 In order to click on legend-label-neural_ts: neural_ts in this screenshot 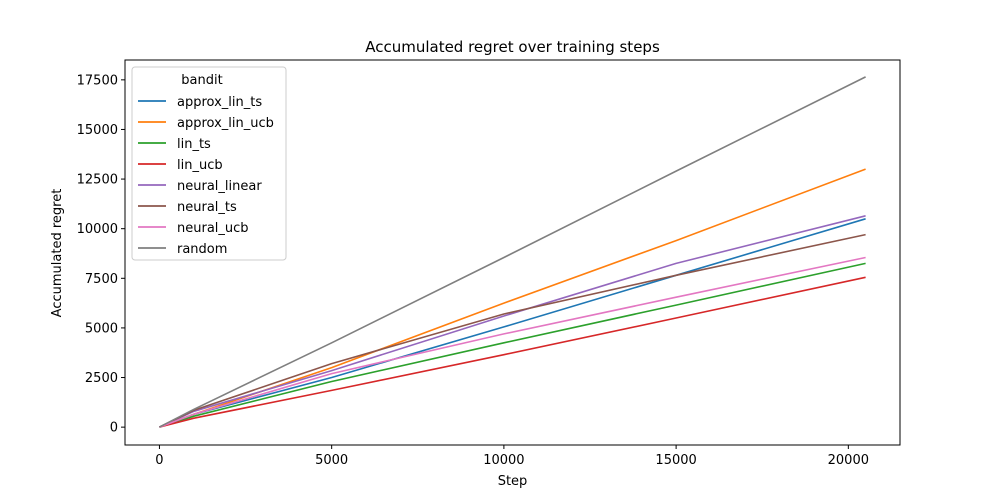, I will do `click(207, 207)`.